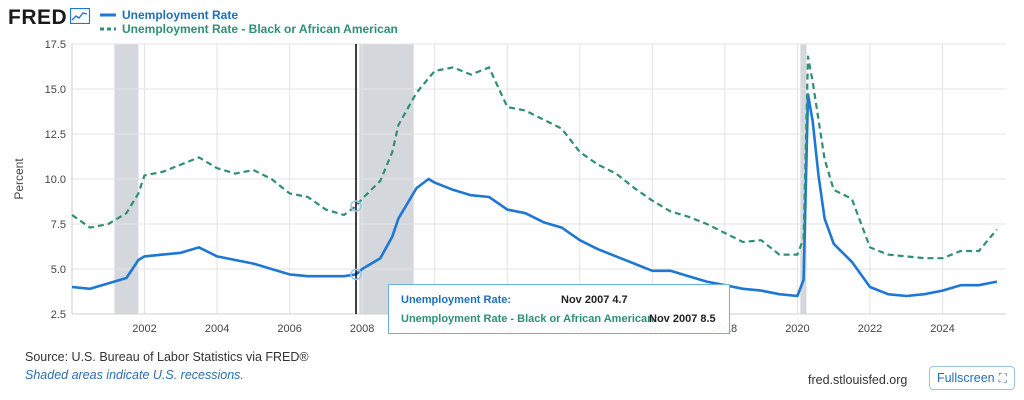  What do you see at coordinates (55, 135) in the screenshot?
I see `y-tick-label: 12.5` at bounding box center [55, 135].